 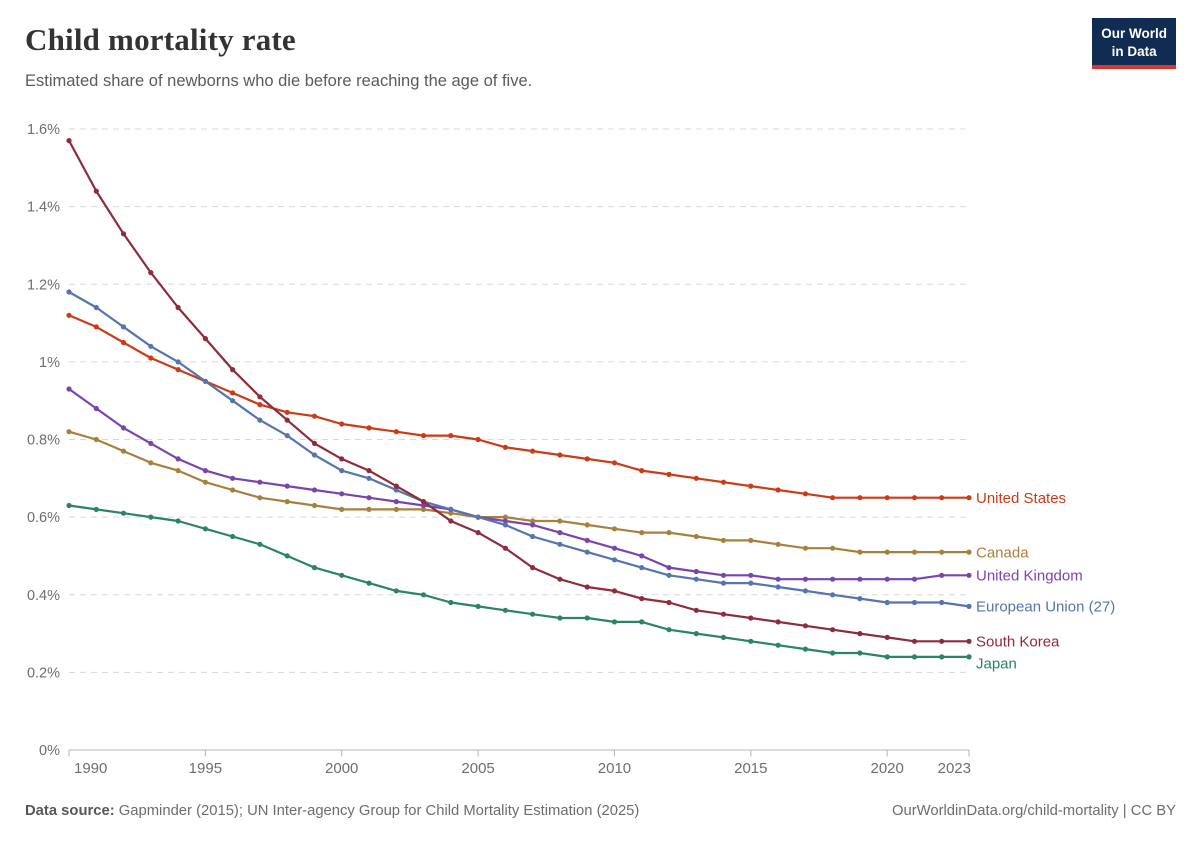 What do you see at coordinates (1002, 552) in the screenshot?
I see `series-label-canada: Canada` at bounding box center [1002, 552].